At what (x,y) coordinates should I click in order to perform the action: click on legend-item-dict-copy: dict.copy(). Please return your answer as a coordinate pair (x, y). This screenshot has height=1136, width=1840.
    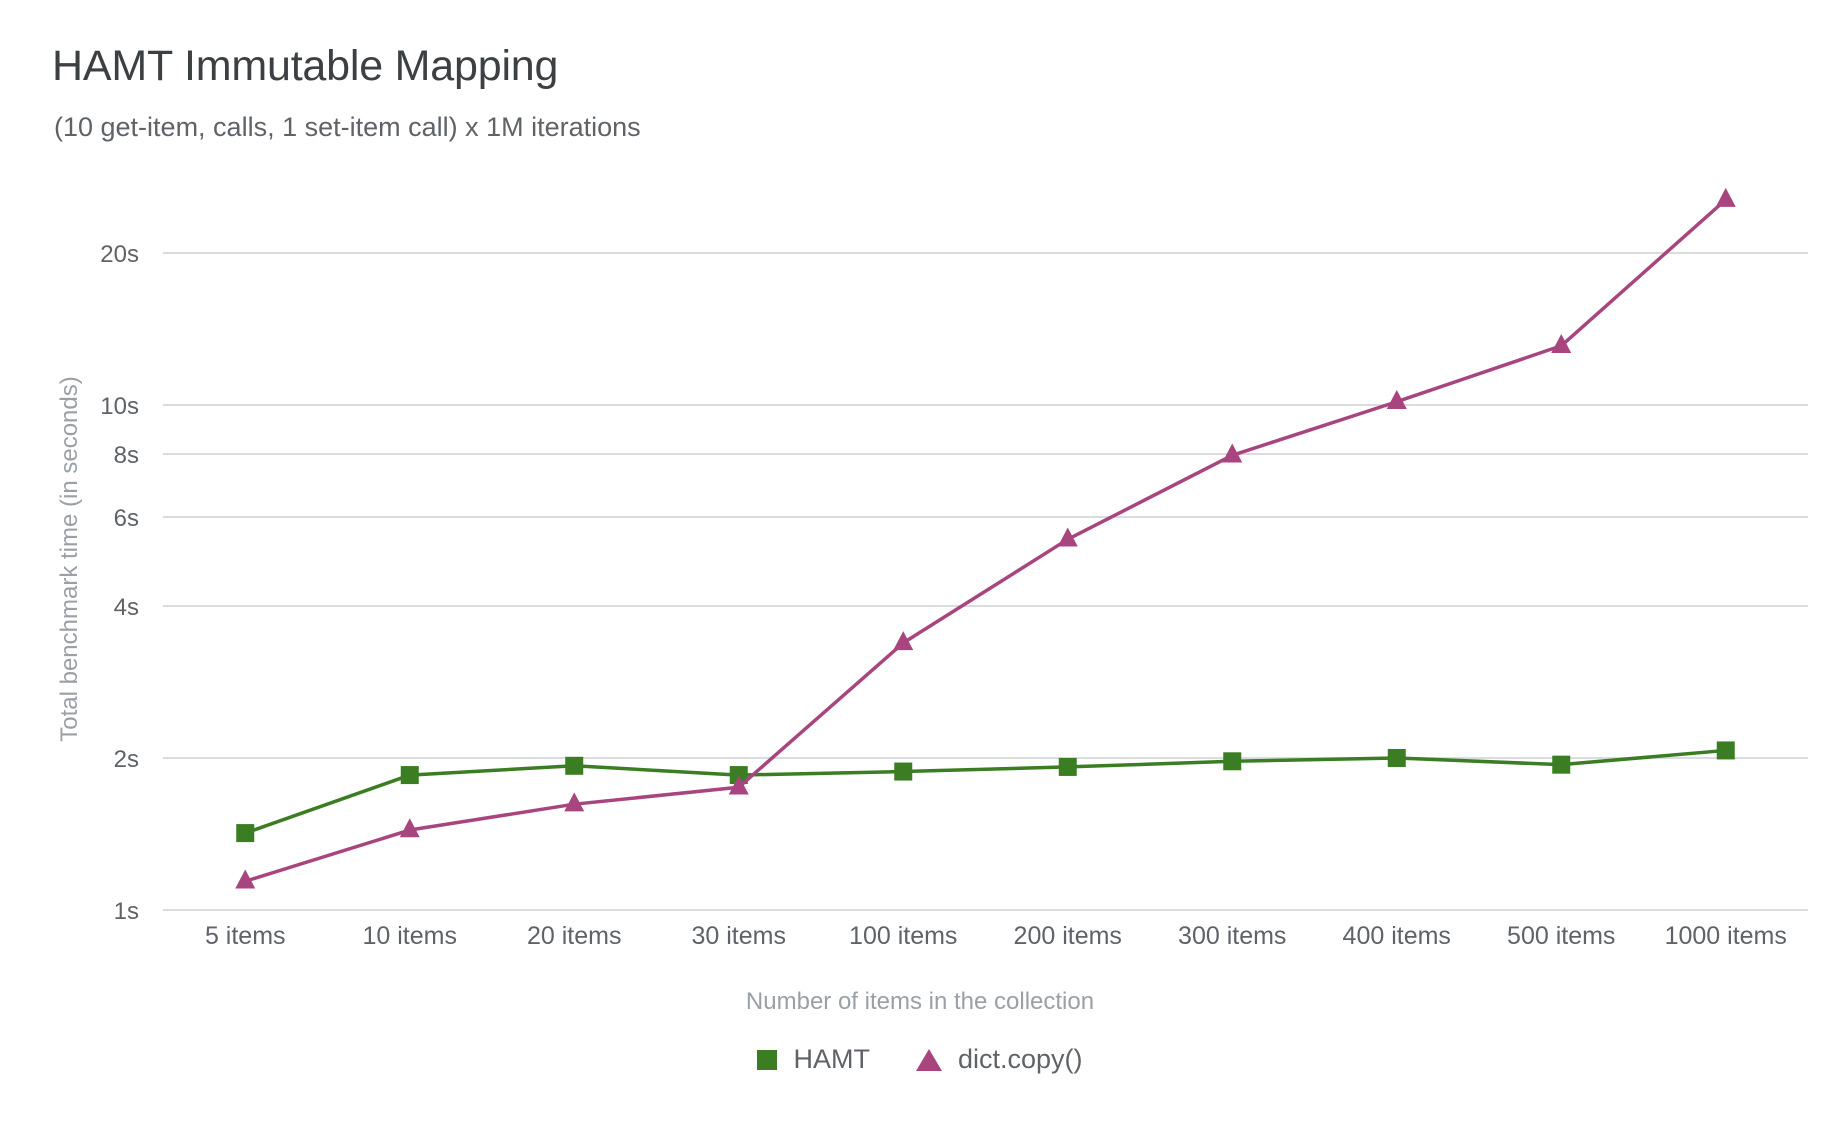
    Looking at the image, I should click on (999, 1059).